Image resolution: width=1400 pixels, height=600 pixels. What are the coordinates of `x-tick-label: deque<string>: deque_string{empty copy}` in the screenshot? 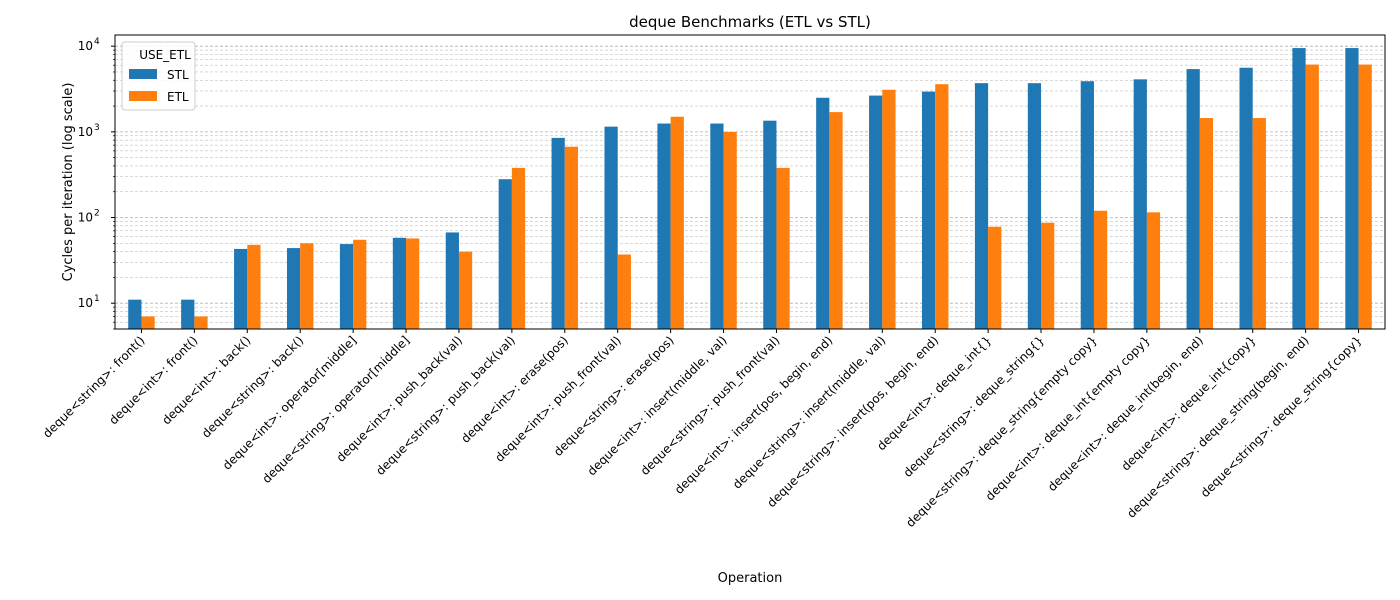 It's located at (1001, 431).